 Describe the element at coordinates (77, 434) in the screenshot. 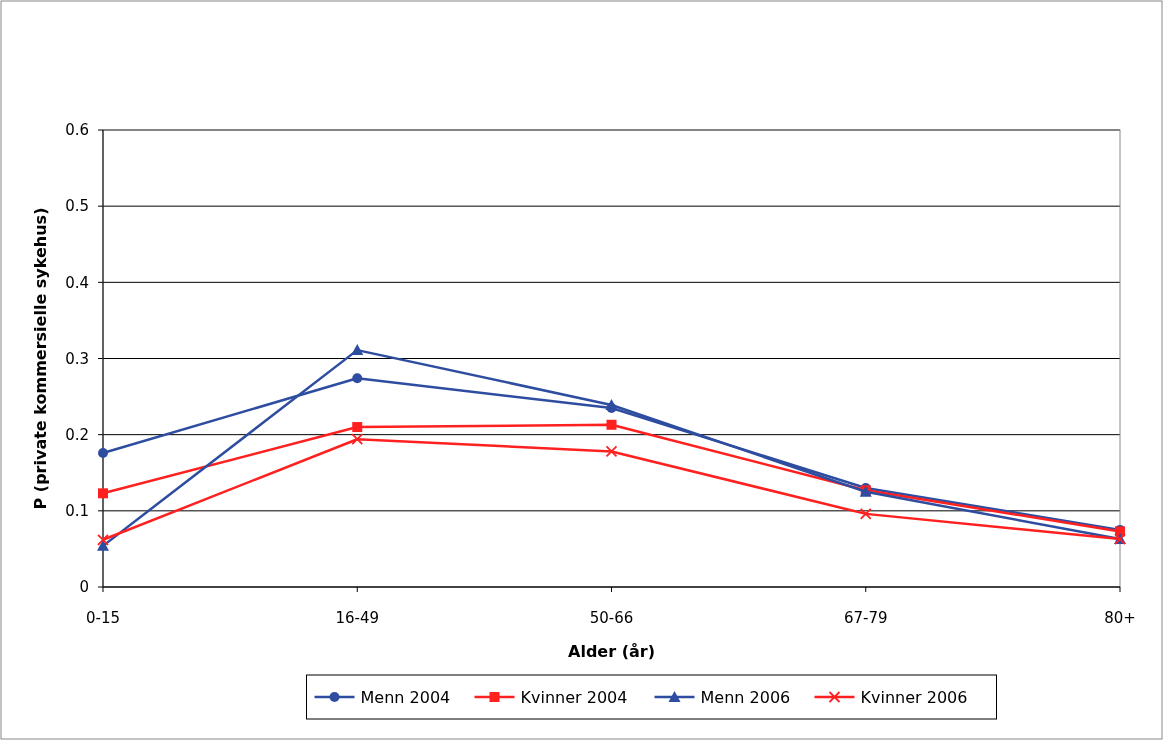

I see `y-tick-label: 0.2` at that location.